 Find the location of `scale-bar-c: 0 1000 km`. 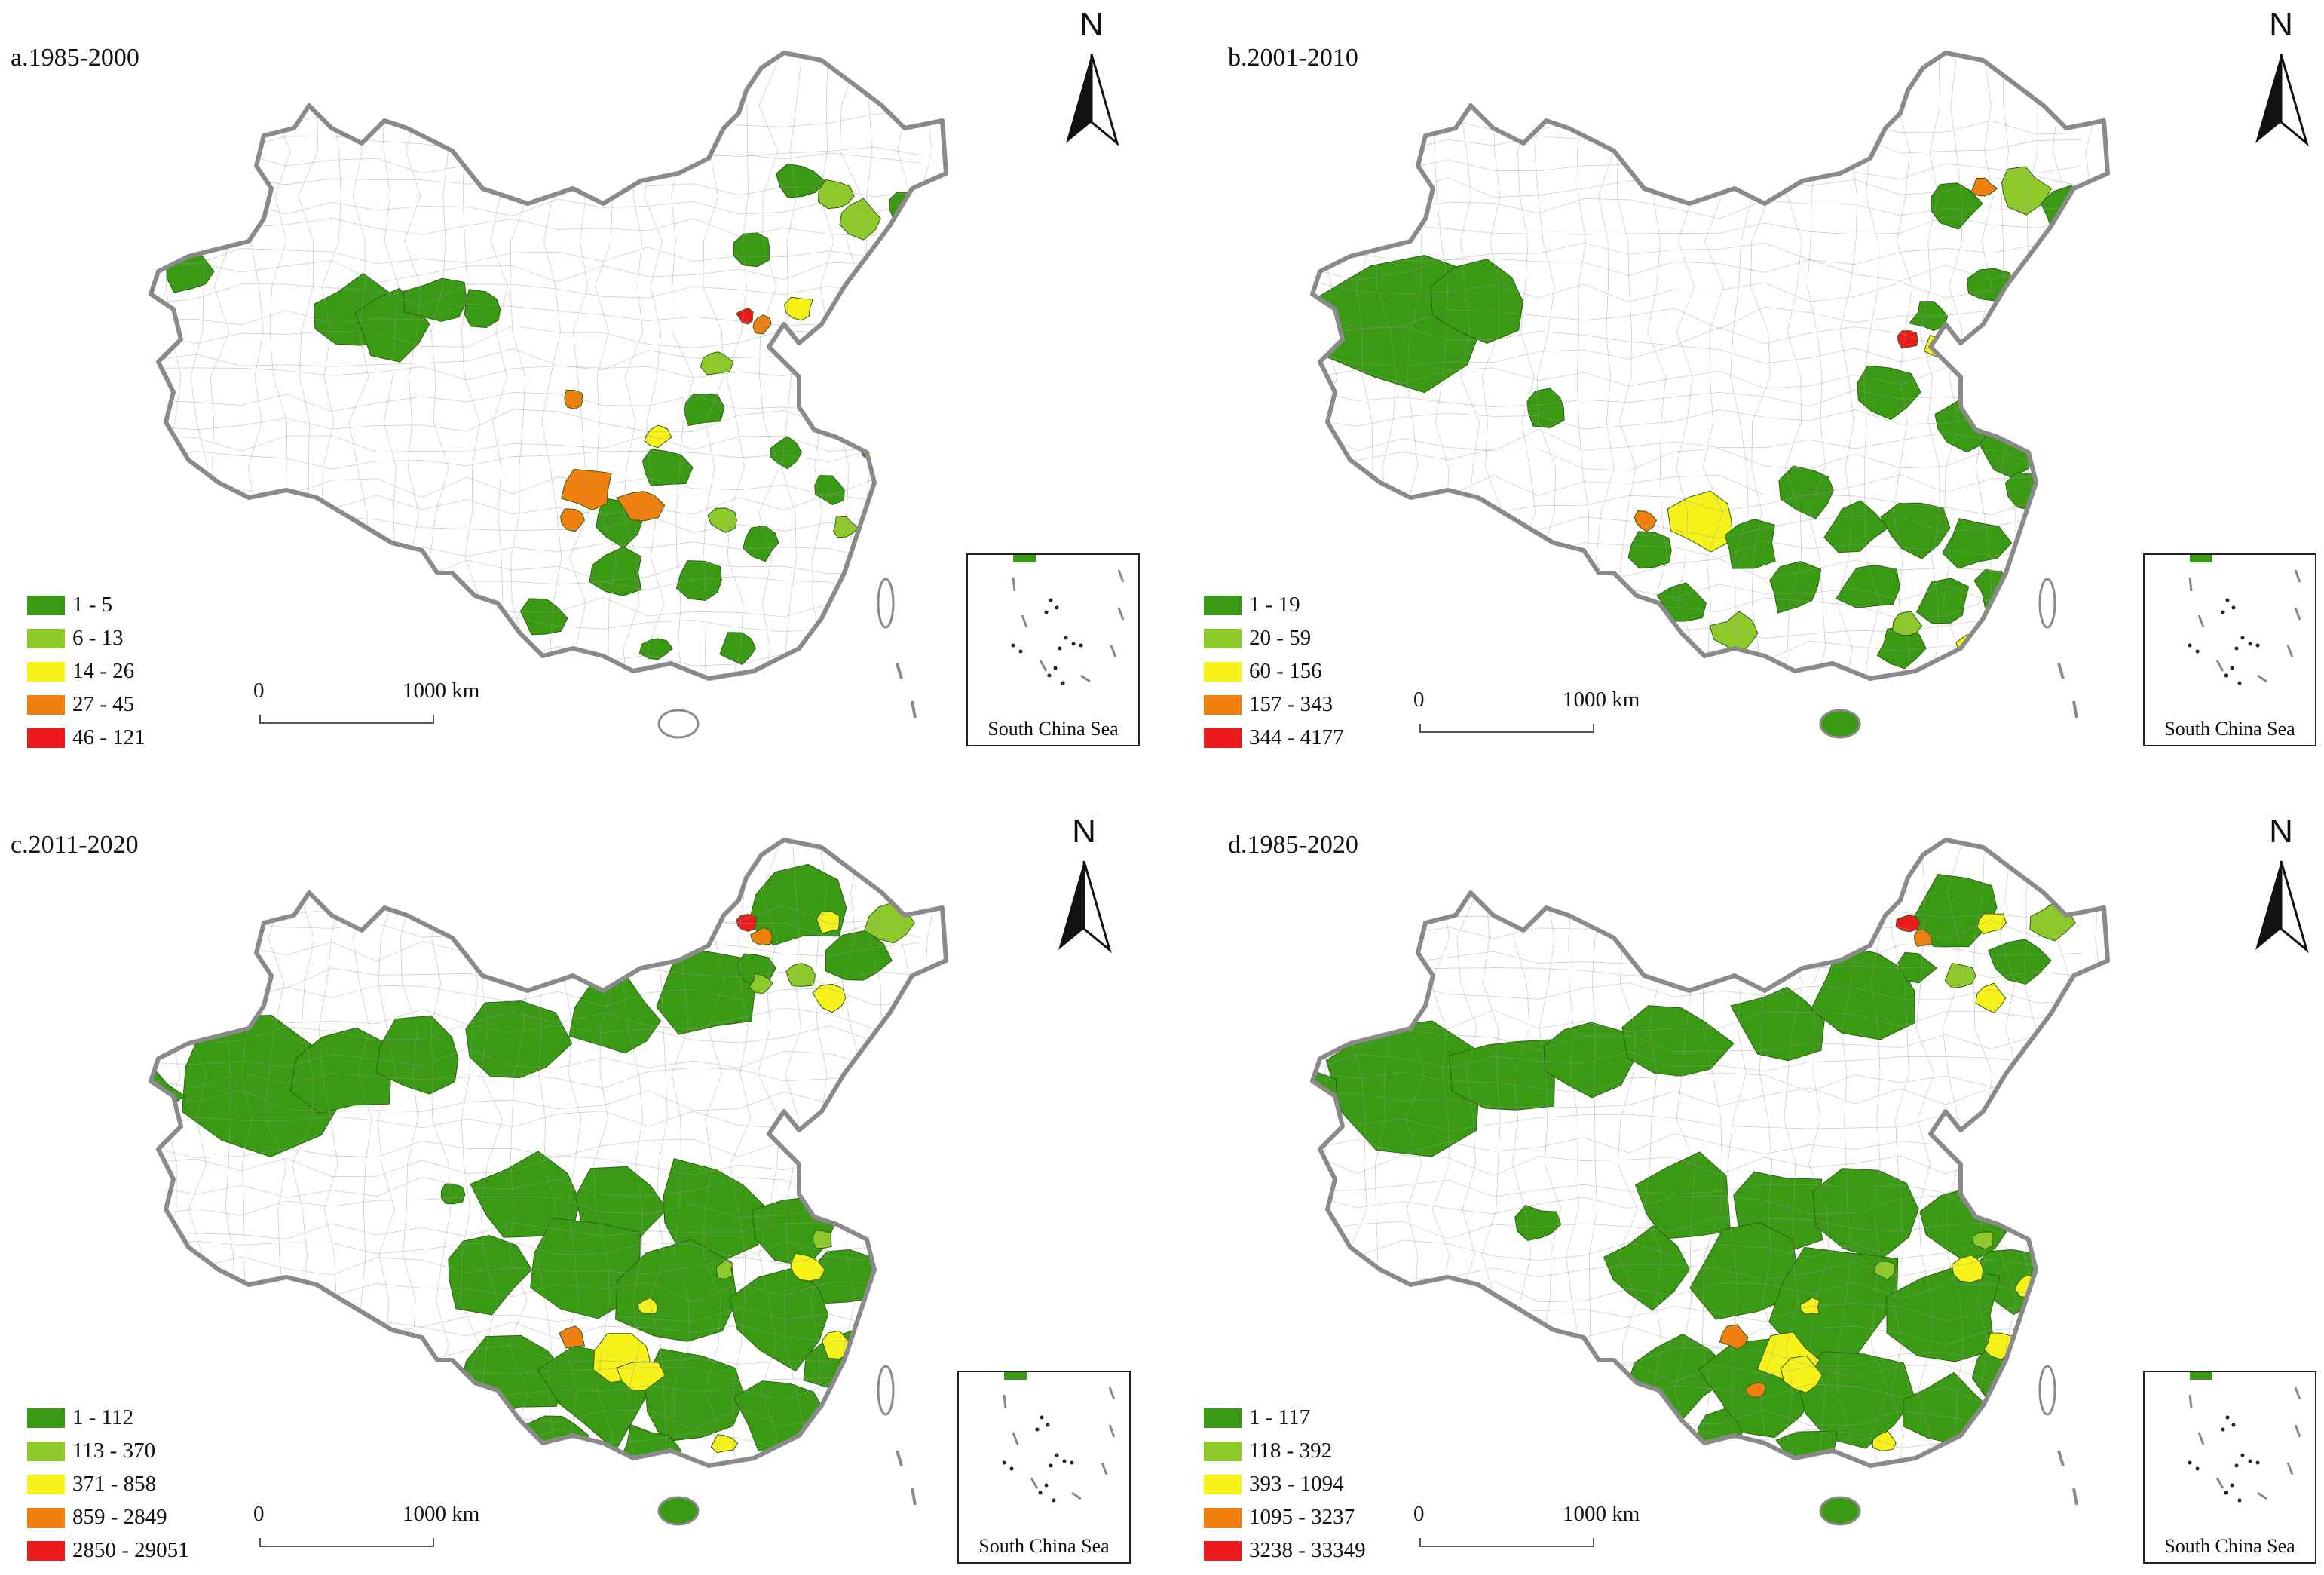

scale-bar-c: 0 1000 km is located at coordinates (385, 1529).